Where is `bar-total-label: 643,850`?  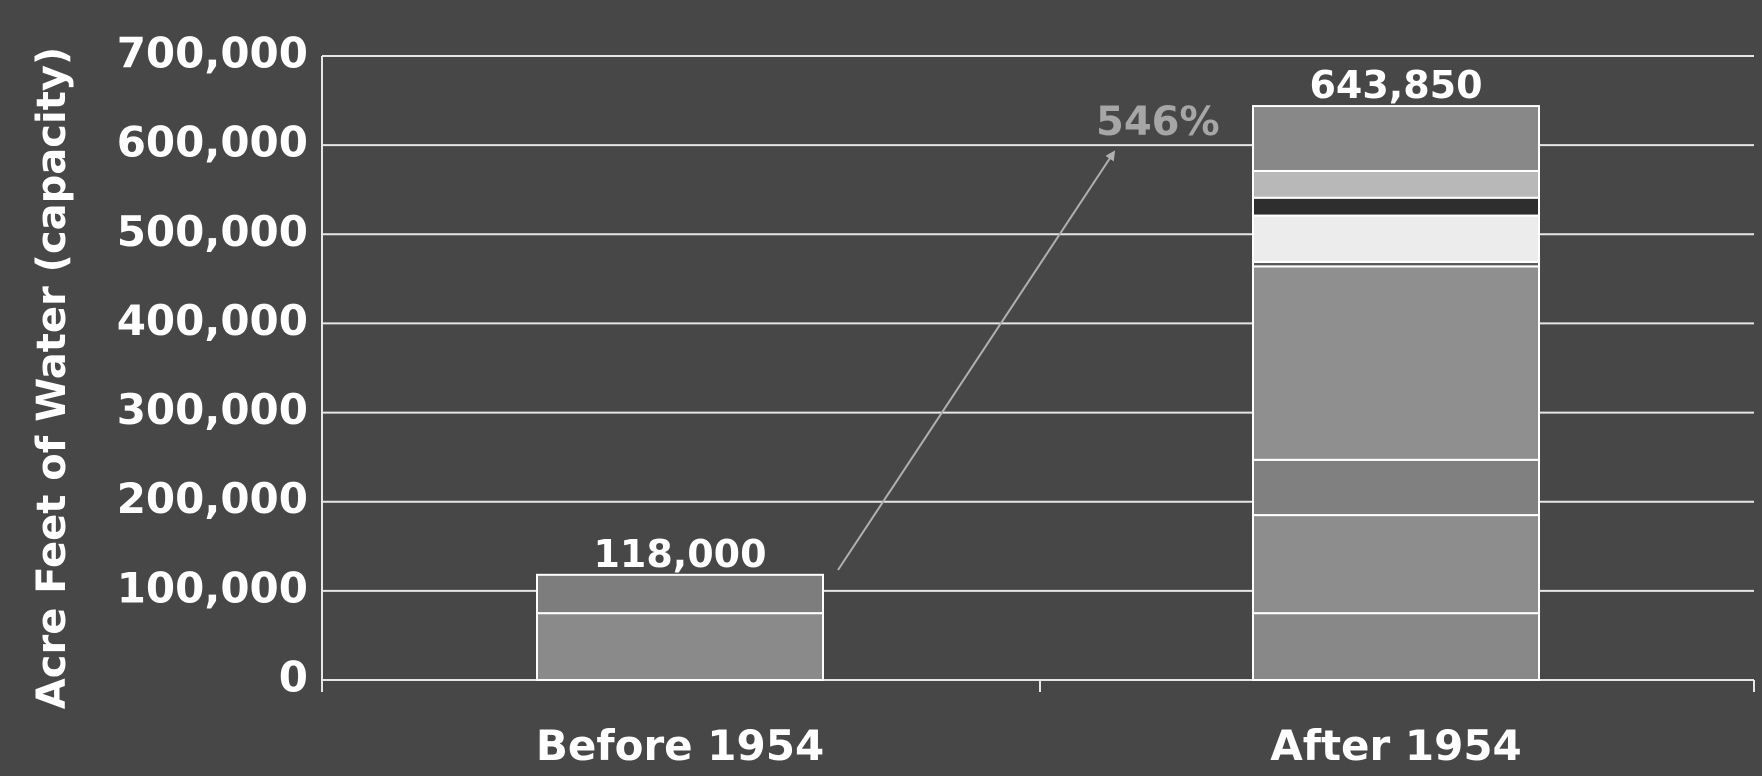 bar-total-label: 643,850 is located at coordinates (1395, 85).